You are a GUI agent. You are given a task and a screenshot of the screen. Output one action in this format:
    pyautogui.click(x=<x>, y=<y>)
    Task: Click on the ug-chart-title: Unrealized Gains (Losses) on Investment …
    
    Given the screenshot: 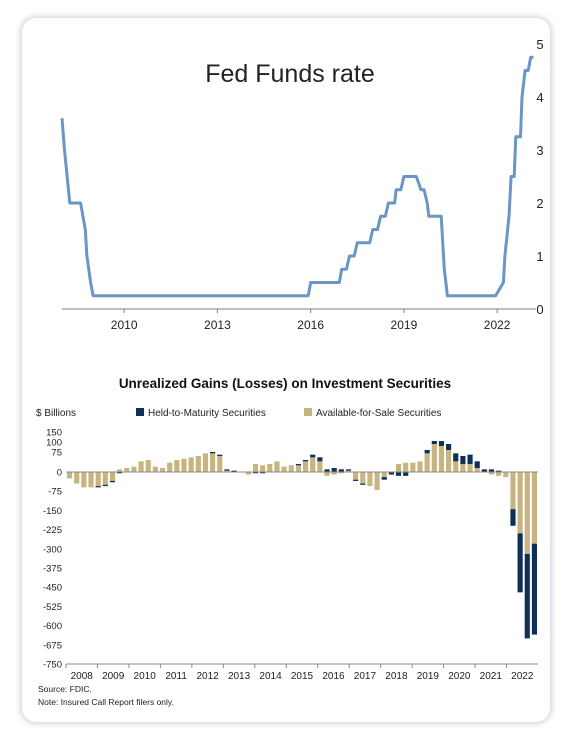 What is the action you would take?
    pyautogui.click(x=285, y=383)
    